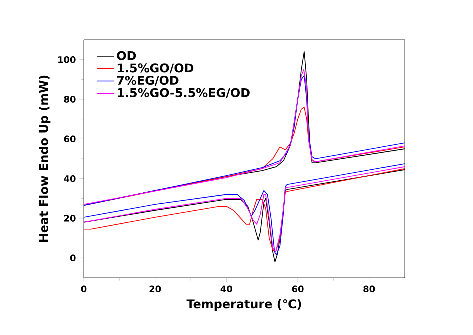 The height and width of the screenshot is (335, 473). I want to click on x-tick-label: 80, so click(370, 289).